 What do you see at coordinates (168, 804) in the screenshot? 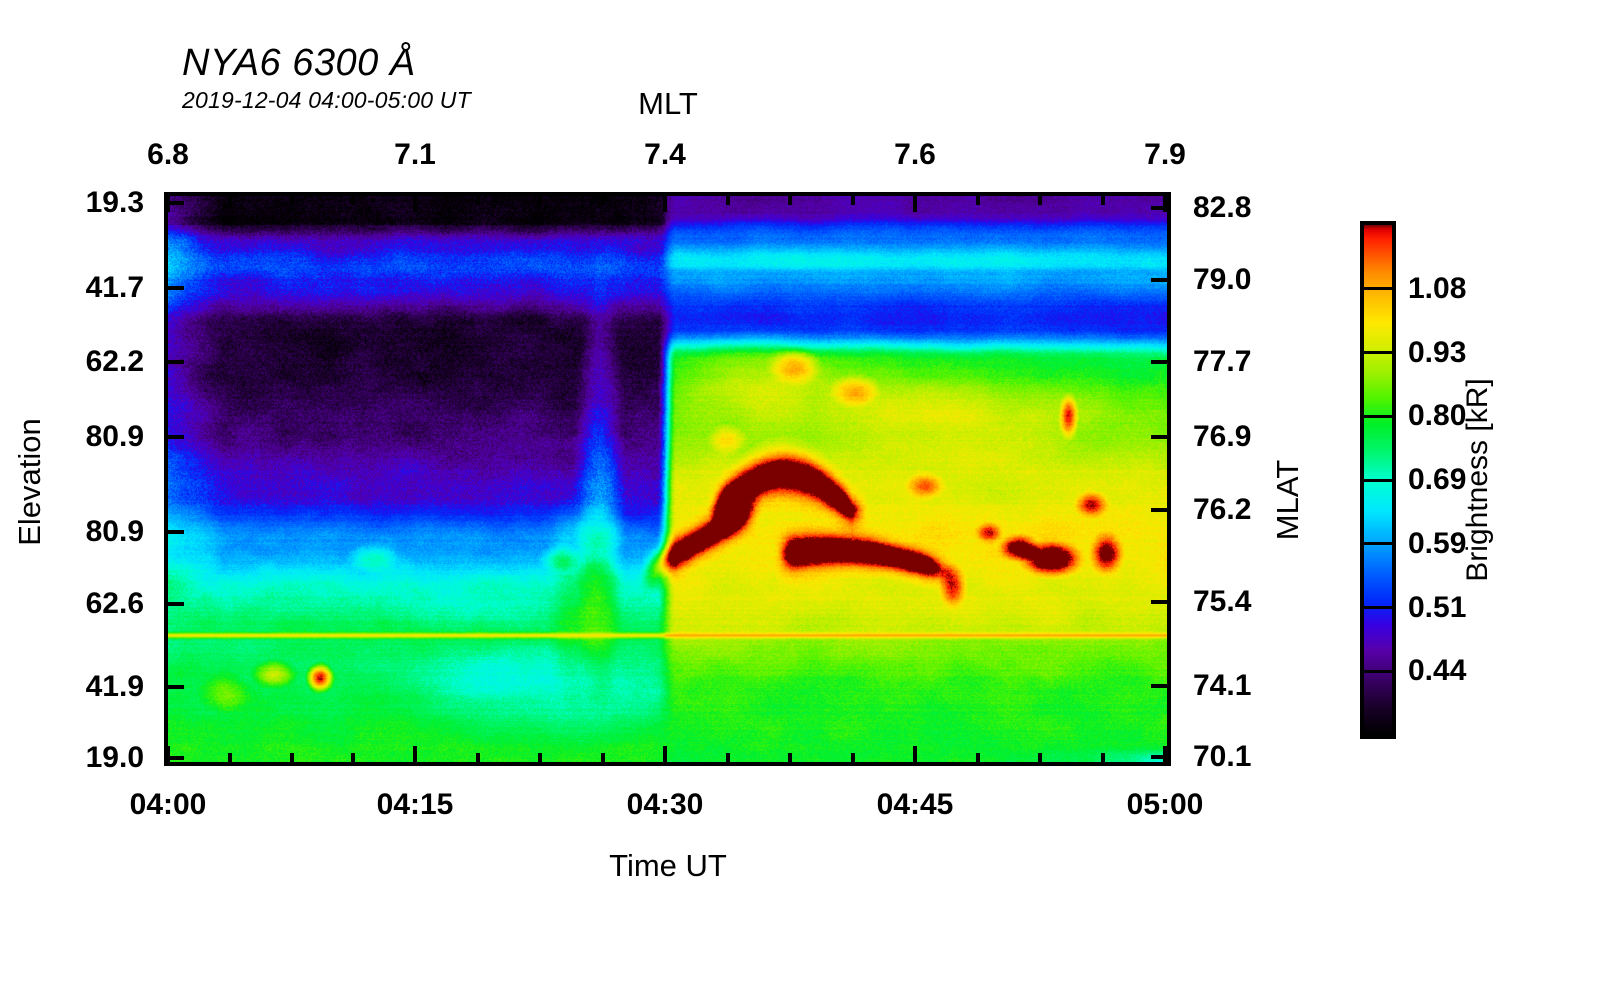
I see `time-tick-label-0: 04:00` at bounding box center [168, 804].